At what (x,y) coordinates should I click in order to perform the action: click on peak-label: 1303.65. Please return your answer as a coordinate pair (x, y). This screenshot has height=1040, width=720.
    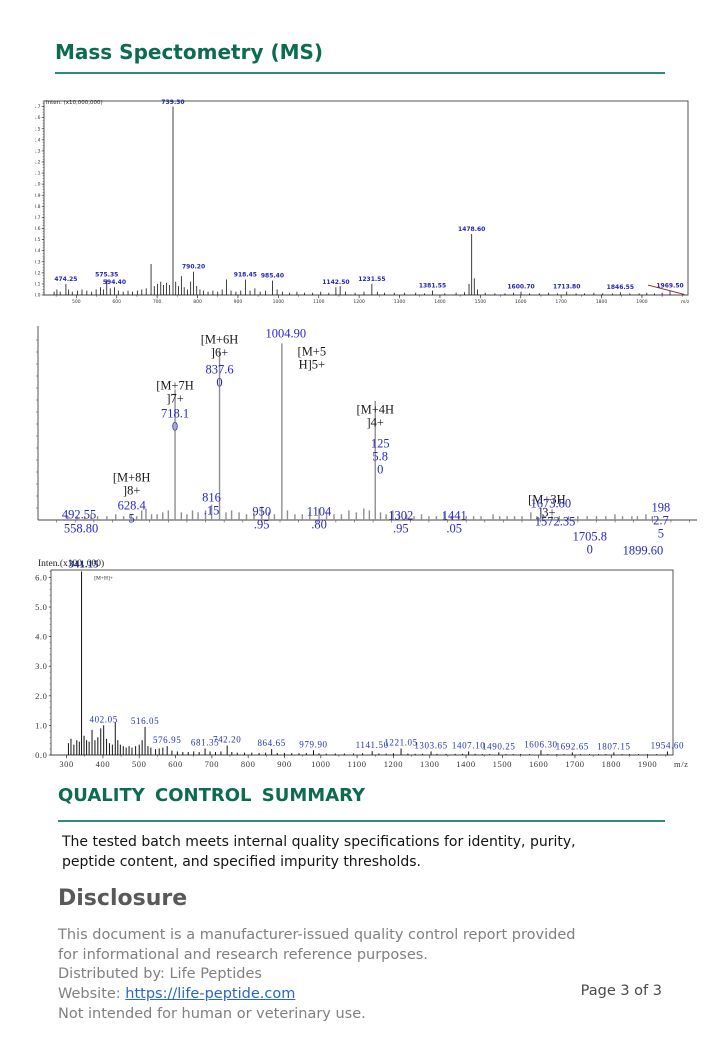
    Looking at the image, I should click on (430, 745).